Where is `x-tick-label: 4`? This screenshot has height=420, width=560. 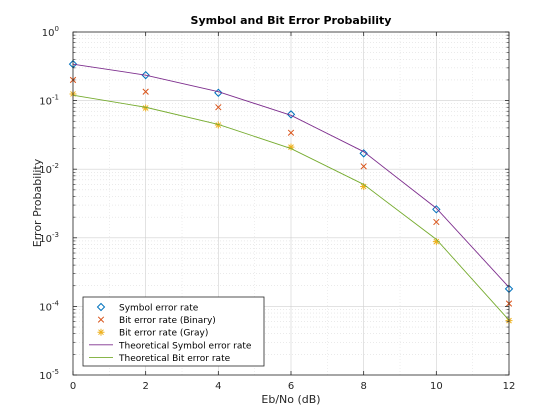
x-tick-label: 4 is located at coordinates (218, 386).